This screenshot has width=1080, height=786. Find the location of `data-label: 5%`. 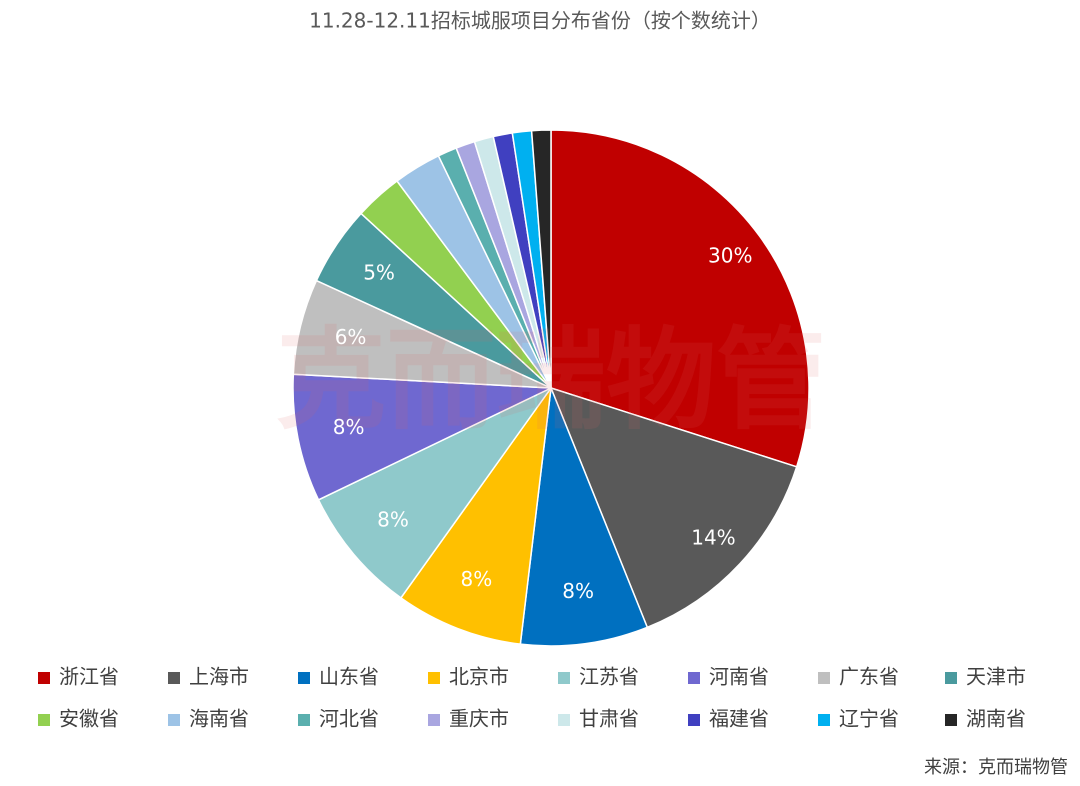

data-label: 5% is located at coordinates (379, 272).